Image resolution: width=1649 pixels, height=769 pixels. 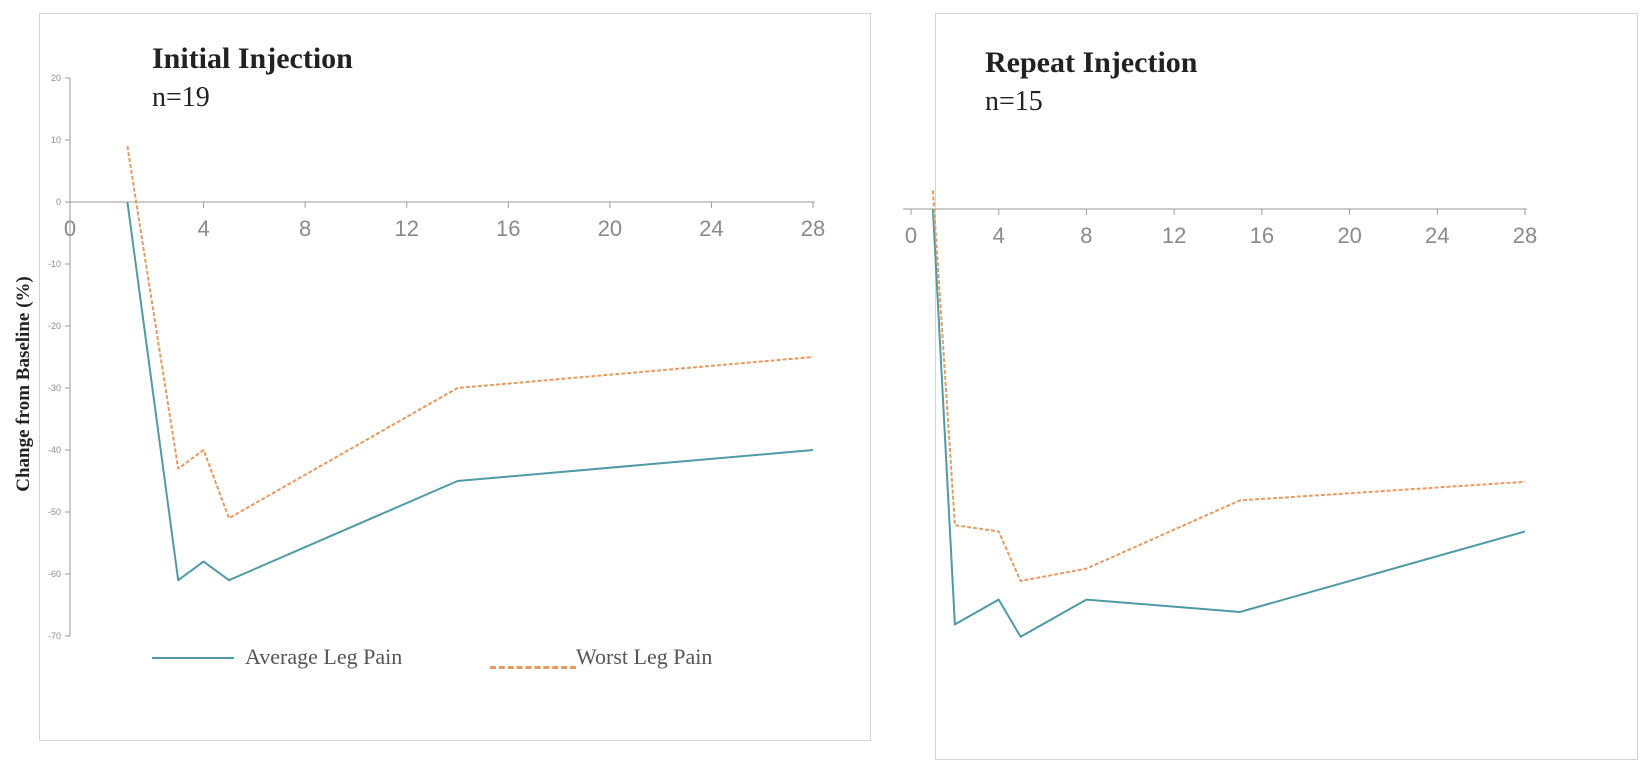 What do you see at coordinates (252, 58) in the screenshot?
I see `chart-title-initial: Initial Injection` at bounding box center [252, 58].